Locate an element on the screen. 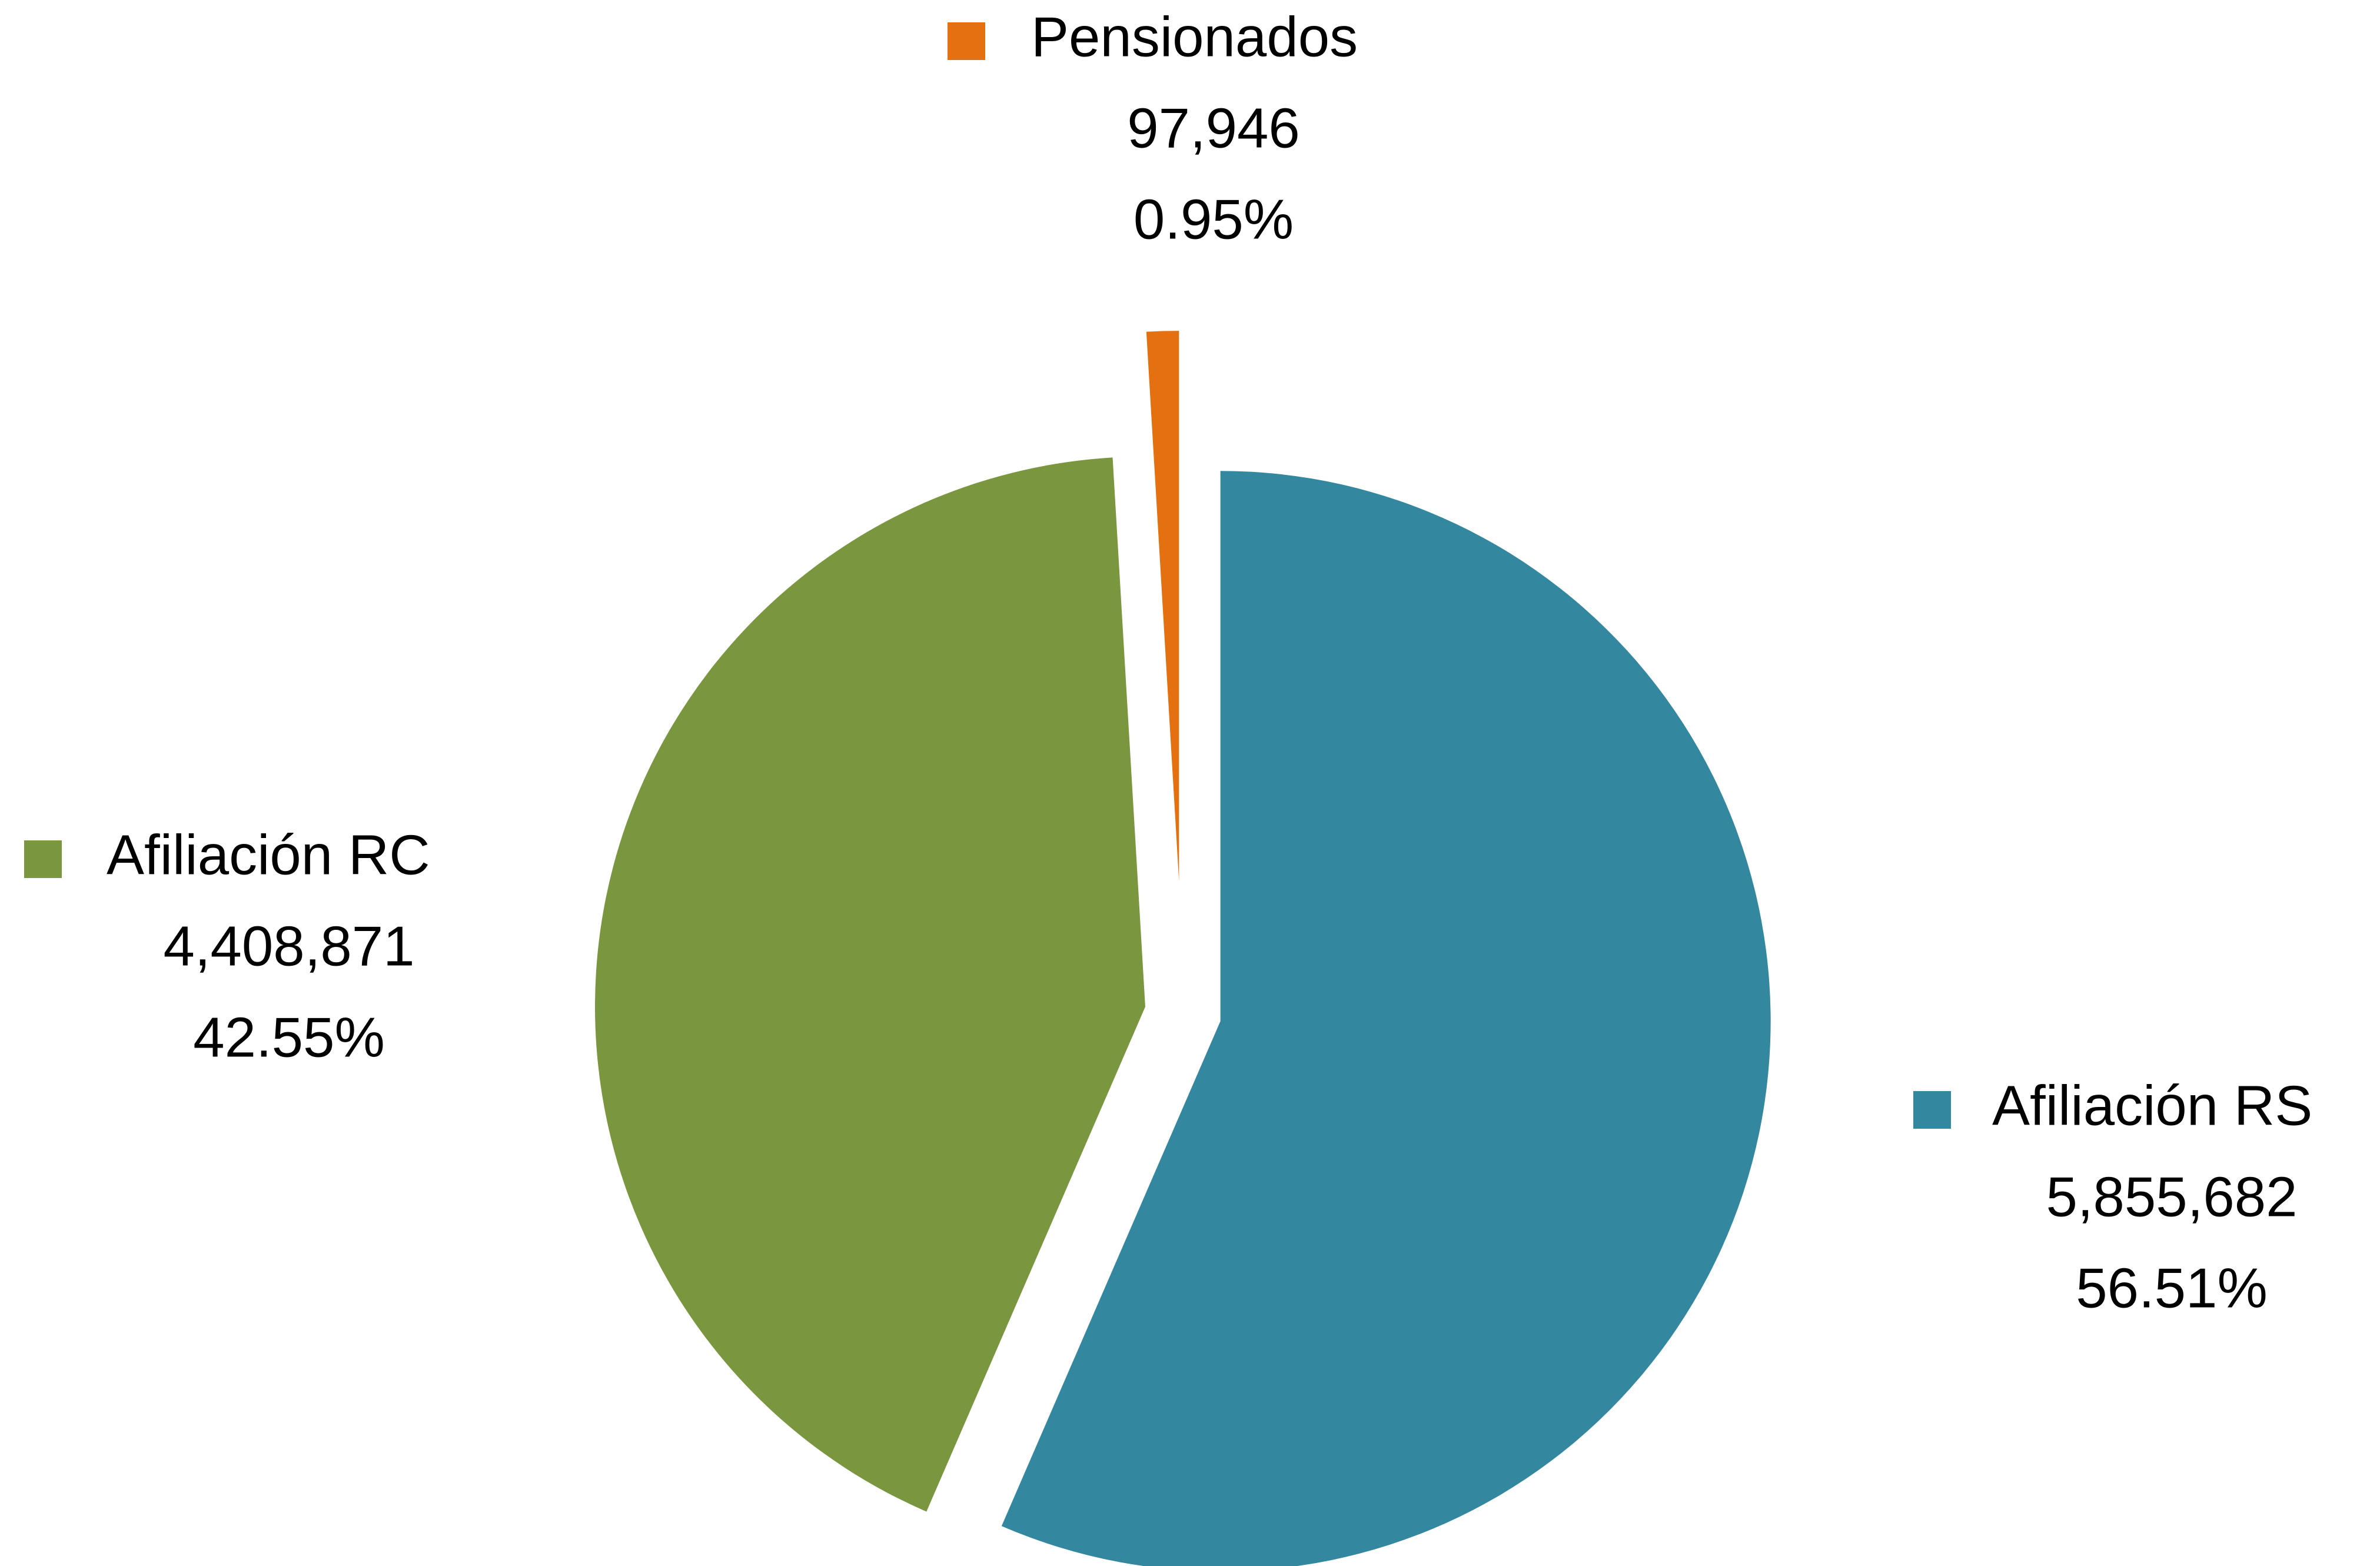  slice-percent-label: 0.95% is located at coordinates (1214, 219).